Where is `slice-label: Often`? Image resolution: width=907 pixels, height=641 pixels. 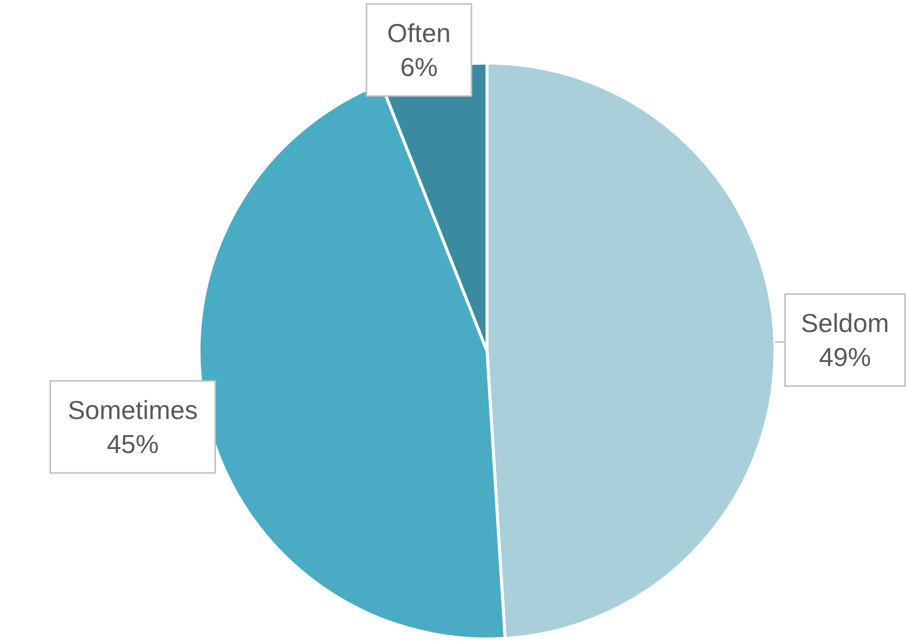
slice-label: Often is located at coordinates (419, 33).